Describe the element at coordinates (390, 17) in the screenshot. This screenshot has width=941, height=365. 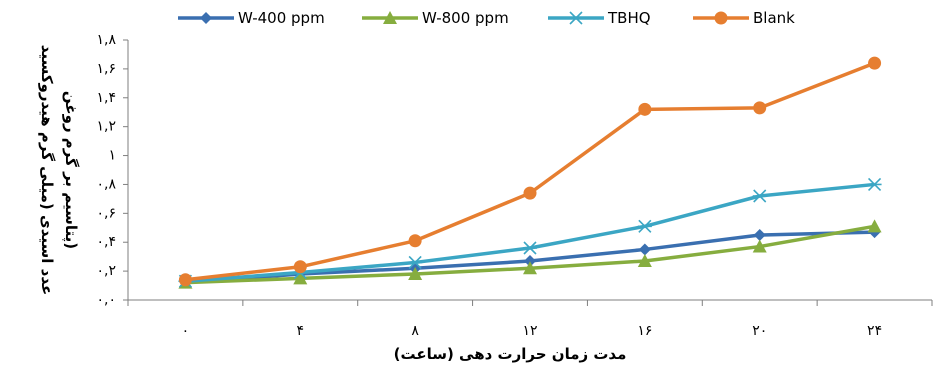
I see `legend-marker-triangle` at that location.